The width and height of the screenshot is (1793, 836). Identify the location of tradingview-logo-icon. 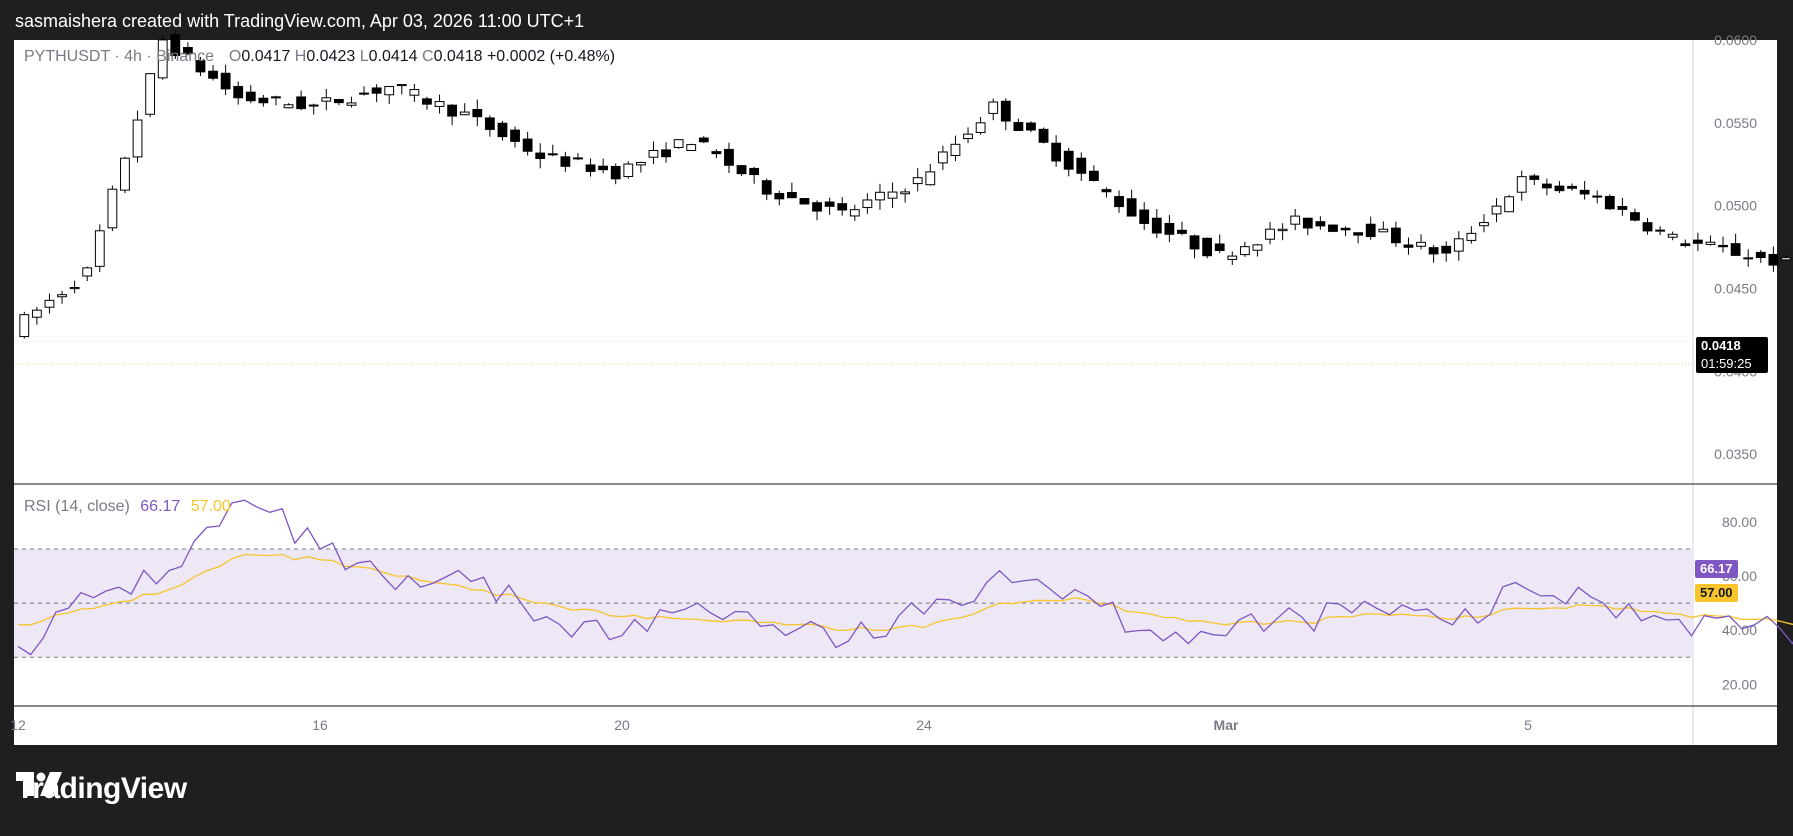
(39, 784).